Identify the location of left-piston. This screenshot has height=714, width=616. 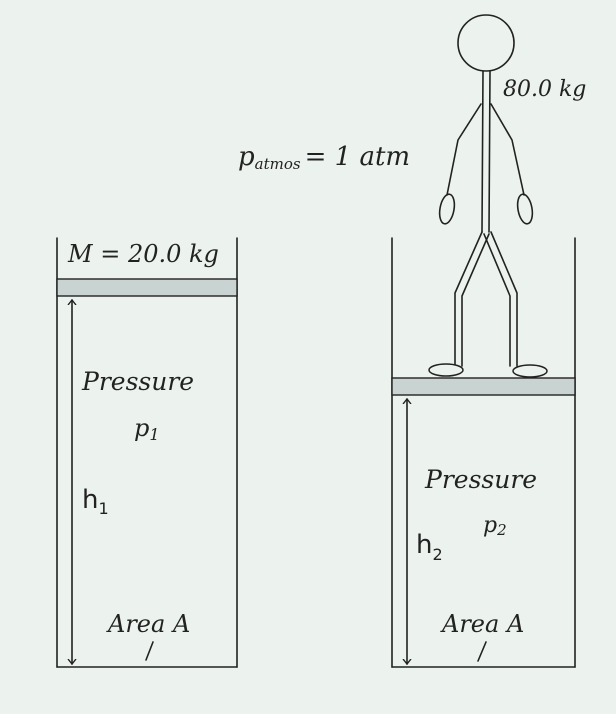
(147, 287).